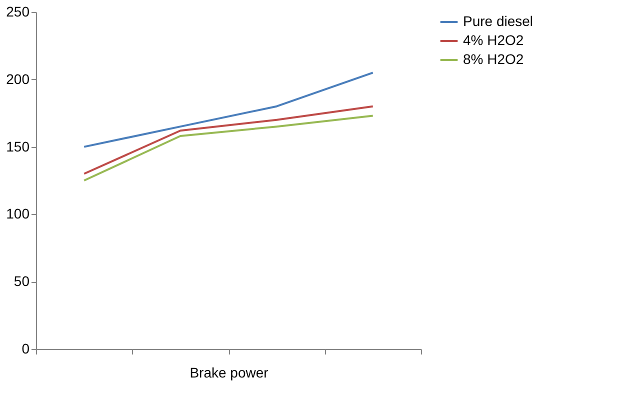 The image size is (622, 415). I want to click on y-tick-label: 200, so click(18, 78).